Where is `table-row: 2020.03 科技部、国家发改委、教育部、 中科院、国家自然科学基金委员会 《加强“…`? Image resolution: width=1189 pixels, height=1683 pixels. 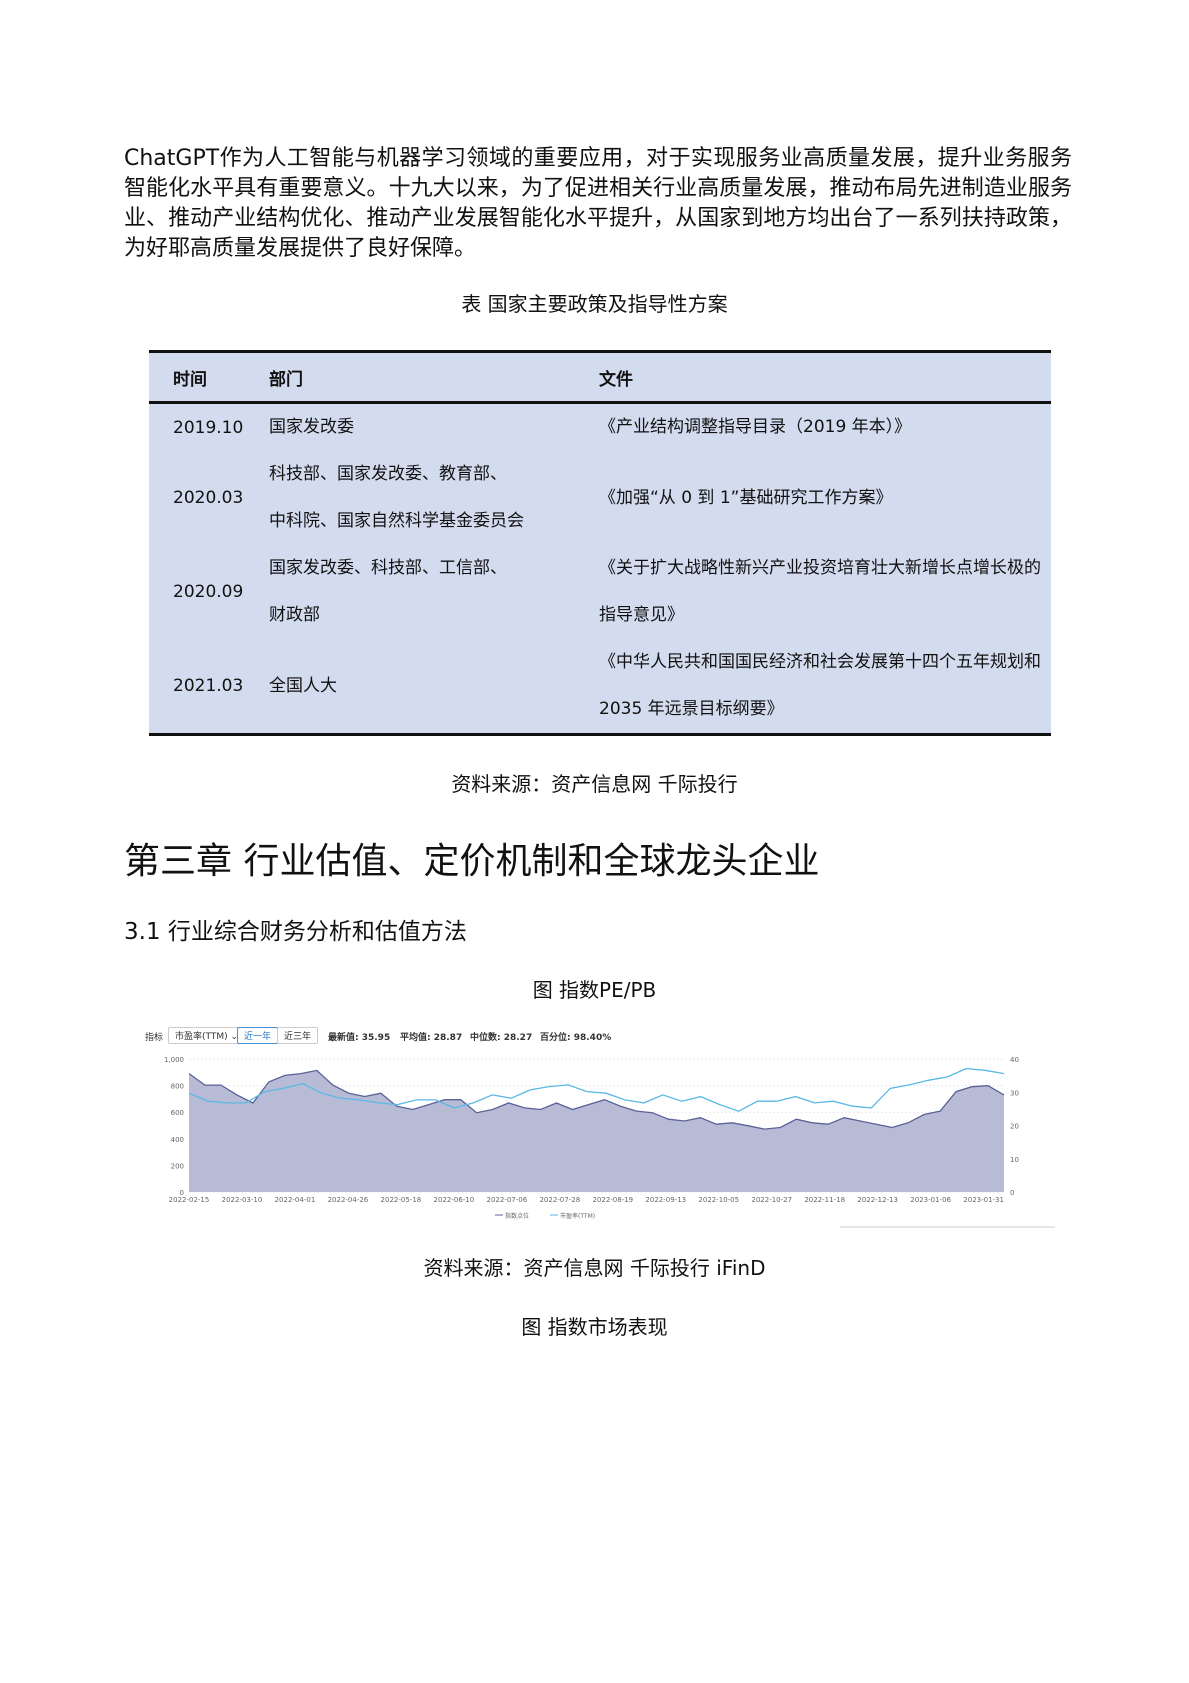
table-row: 2020.03 科技部、国家发改委、教育部、 中科院、国家自然科学基金委员会 《加强“… is located at coordinates (600, 498).